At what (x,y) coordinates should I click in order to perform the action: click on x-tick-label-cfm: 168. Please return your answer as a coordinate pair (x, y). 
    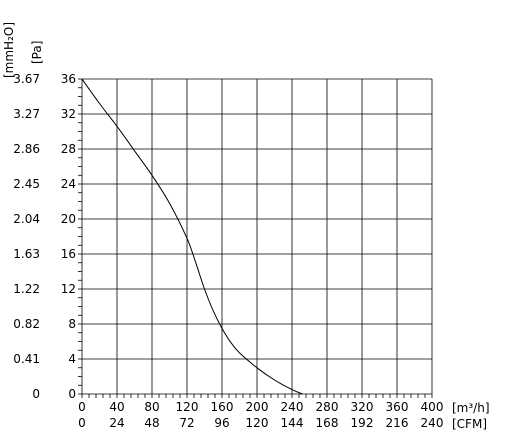
    Looking at the image, I should click on (327, 423).